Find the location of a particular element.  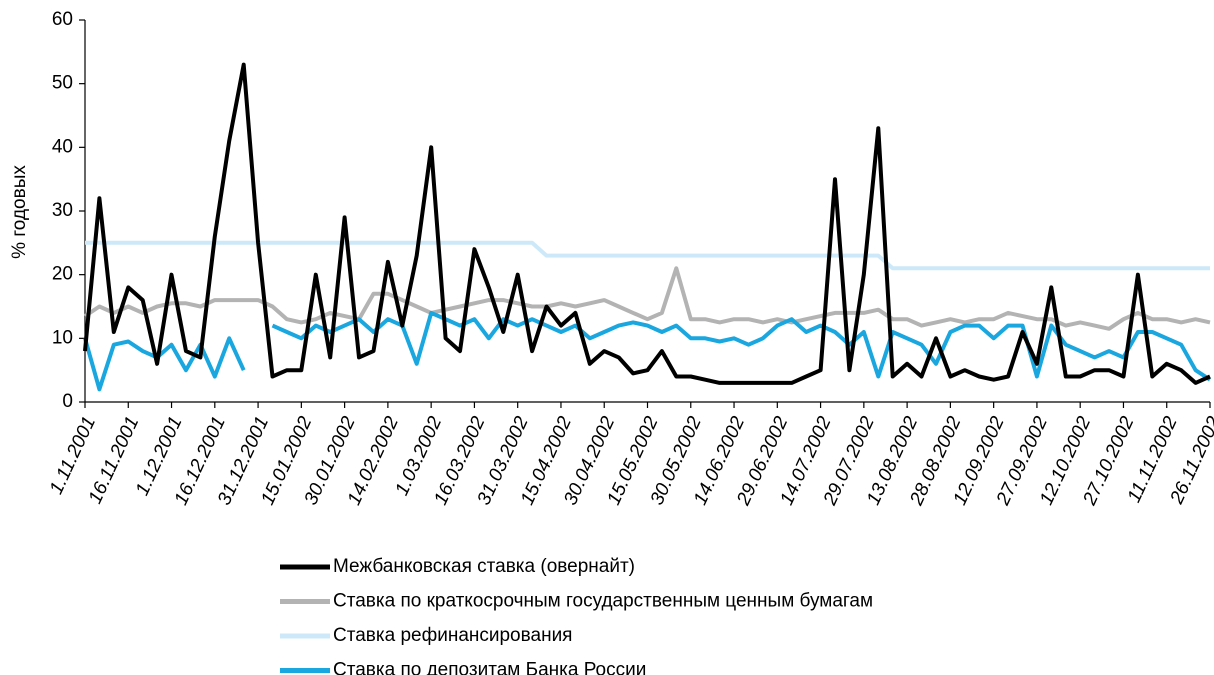

y-tick-label: 30 is located at coordinates (62, 210).